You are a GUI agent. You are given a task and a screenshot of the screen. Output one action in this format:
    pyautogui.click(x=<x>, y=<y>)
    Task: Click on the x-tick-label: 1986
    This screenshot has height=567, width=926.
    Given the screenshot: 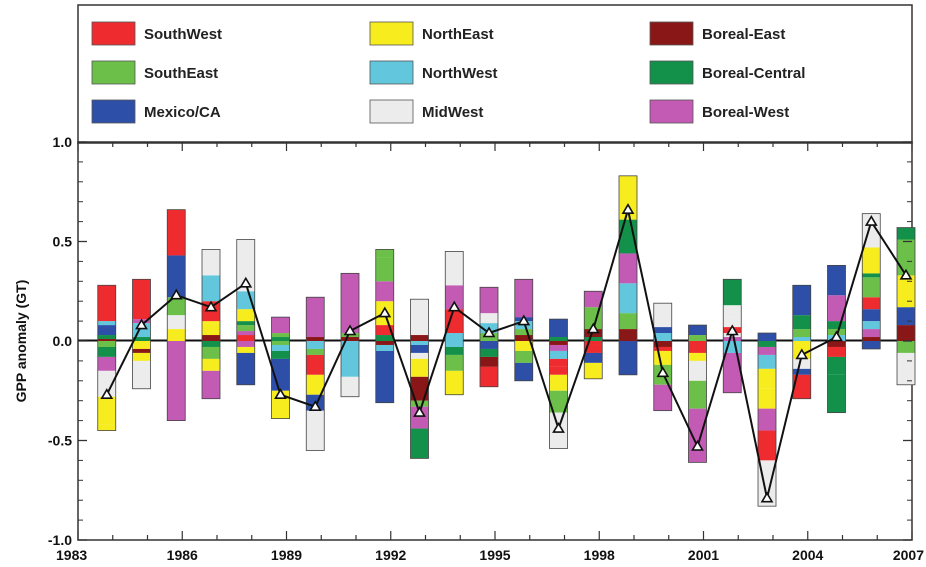 What is the action you would take?
    pyautogui.click(x=182, y=555)
    